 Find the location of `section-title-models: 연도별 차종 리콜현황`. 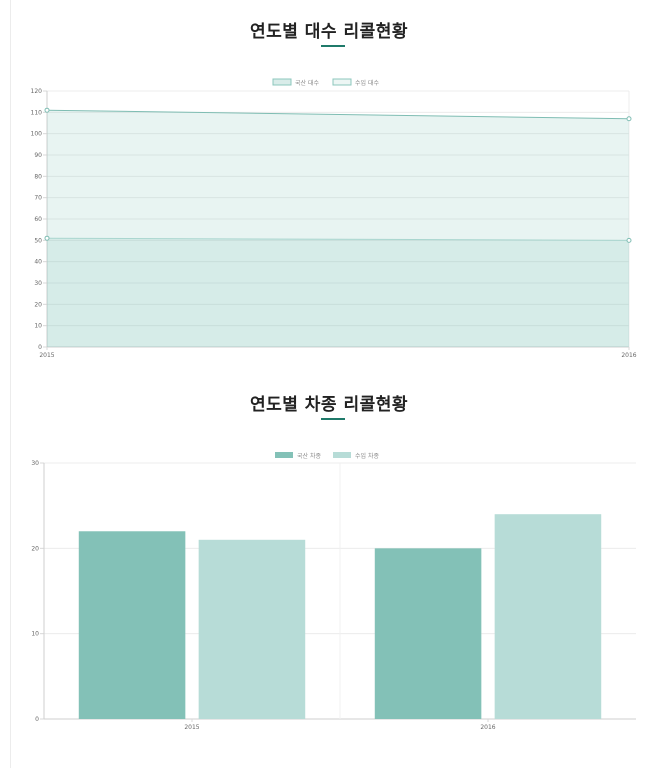

section-title-models: 연도별 차종 리콜현황 is located at coordinates (329, 405).